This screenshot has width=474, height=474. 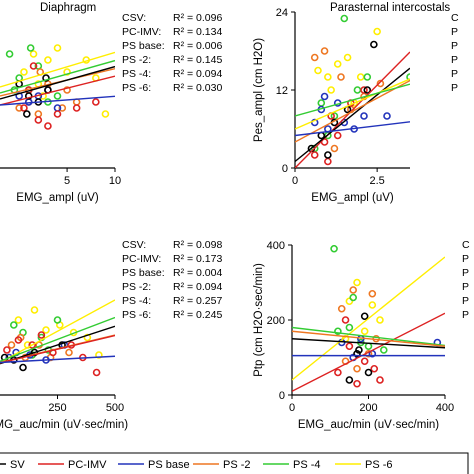 I want to click on x-tick-label: 500, so click(x=115, y=408).